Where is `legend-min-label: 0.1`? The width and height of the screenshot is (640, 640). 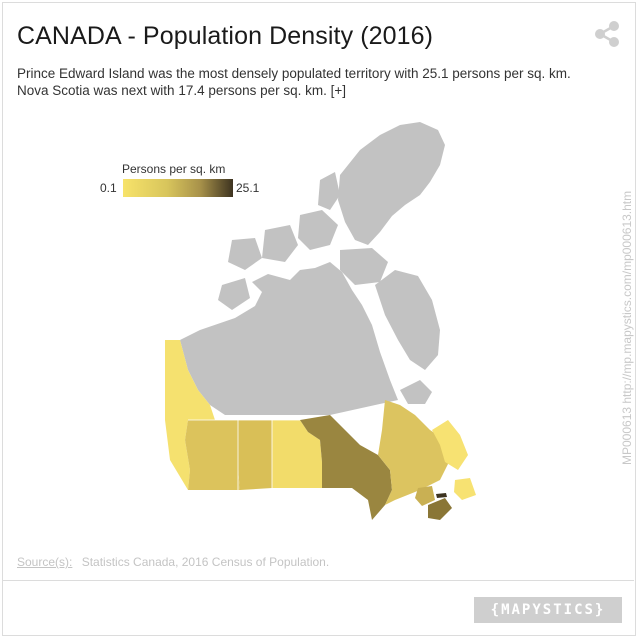 legend-min-label: 0.1 is located at coordinates (108, 188).